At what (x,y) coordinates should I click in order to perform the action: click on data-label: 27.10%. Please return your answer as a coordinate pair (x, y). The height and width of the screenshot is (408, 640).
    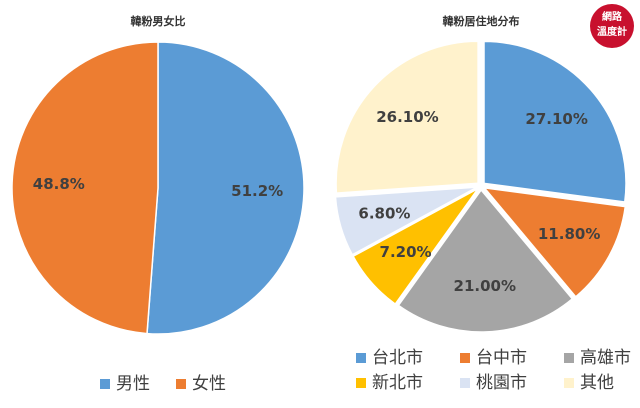
    Looking at the image, I should click on (556, 119).